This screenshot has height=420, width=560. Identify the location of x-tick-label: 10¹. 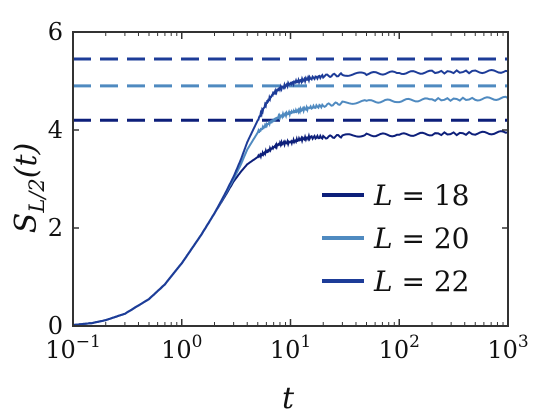
(290, 348).